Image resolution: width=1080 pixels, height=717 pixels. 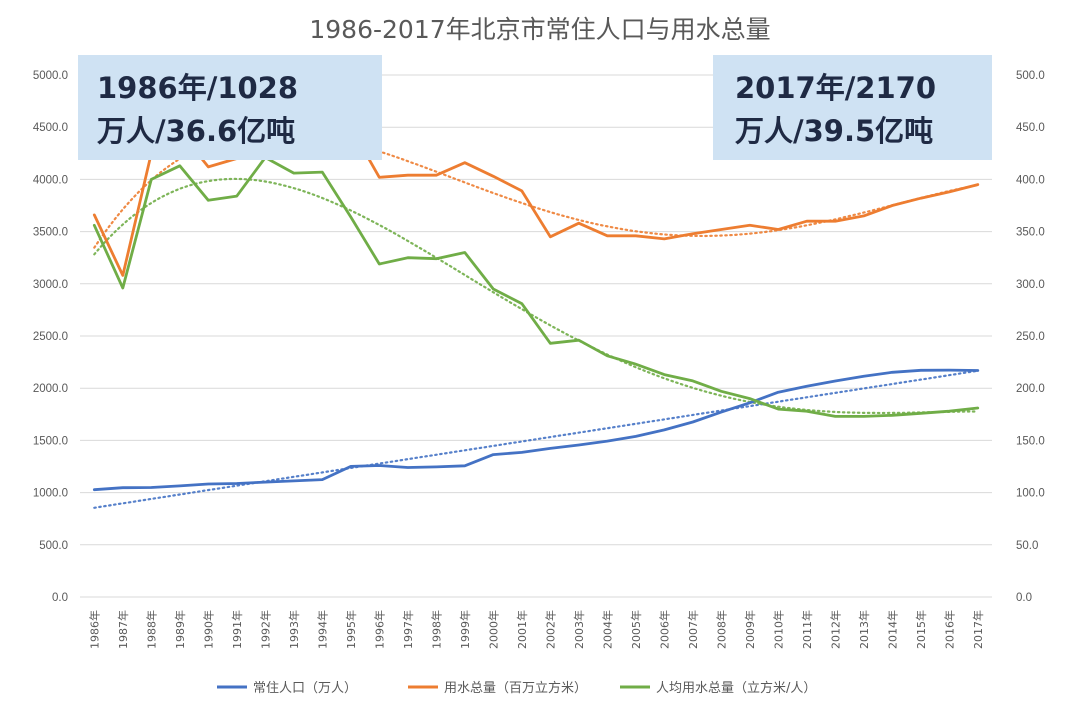 I want to click on x-tick-label: 1991年, so click(x=237, y=629).